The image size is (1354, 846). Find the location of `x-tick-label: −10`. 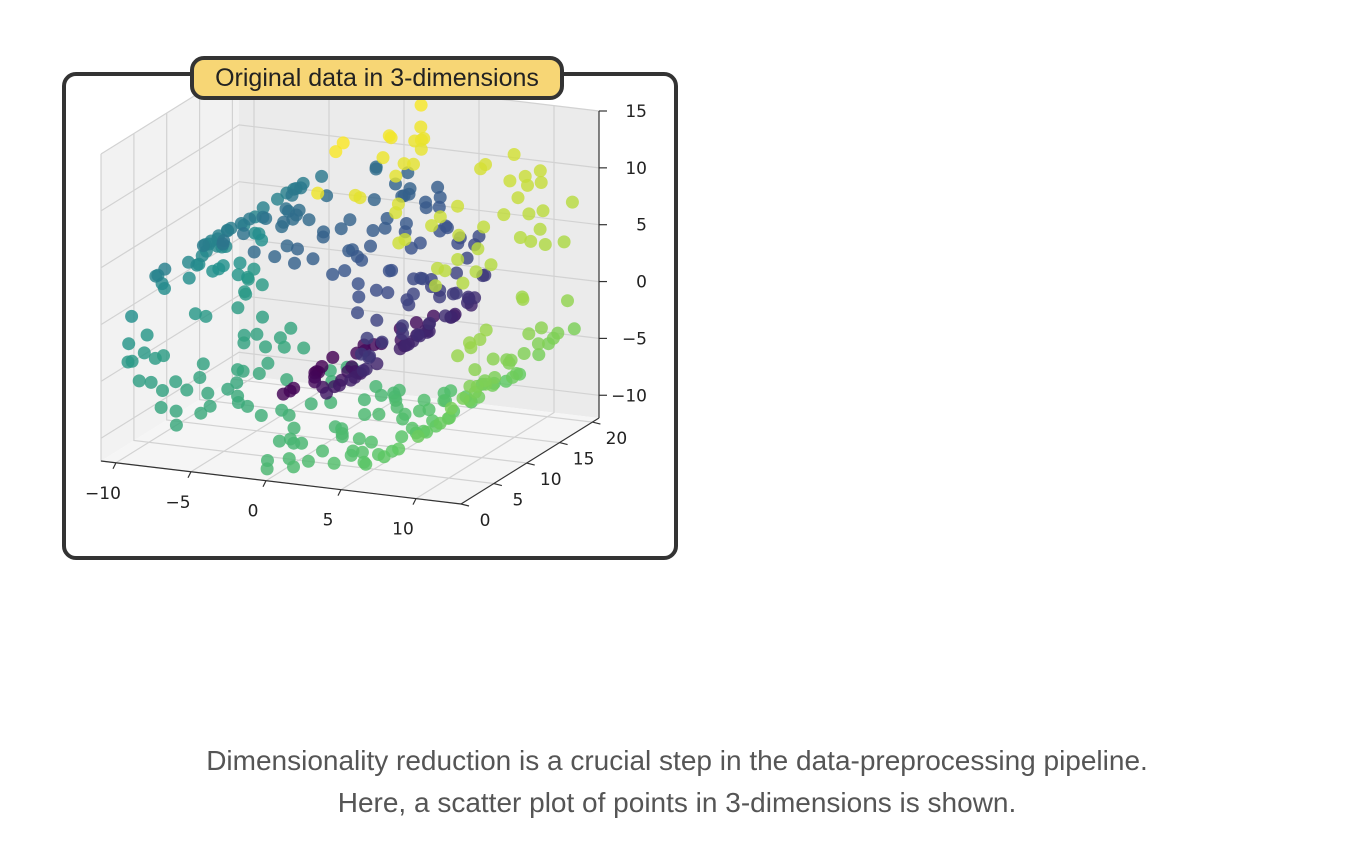

x-tick-label: −10 is located at coordinates (103, 494).